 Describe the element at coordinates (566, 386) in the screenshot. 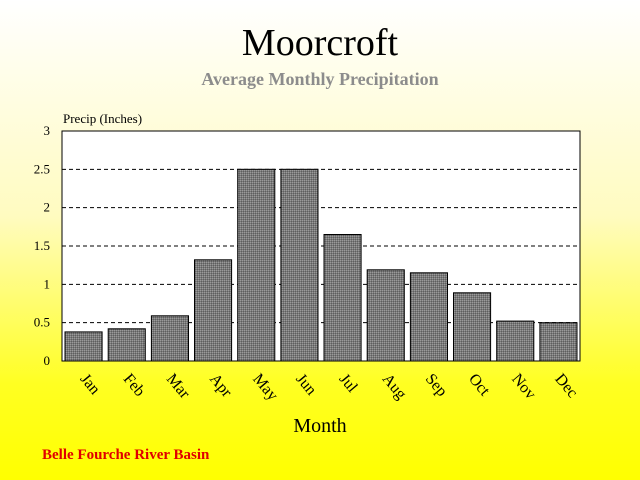

I see `x-tick-label: Dec` at that location.